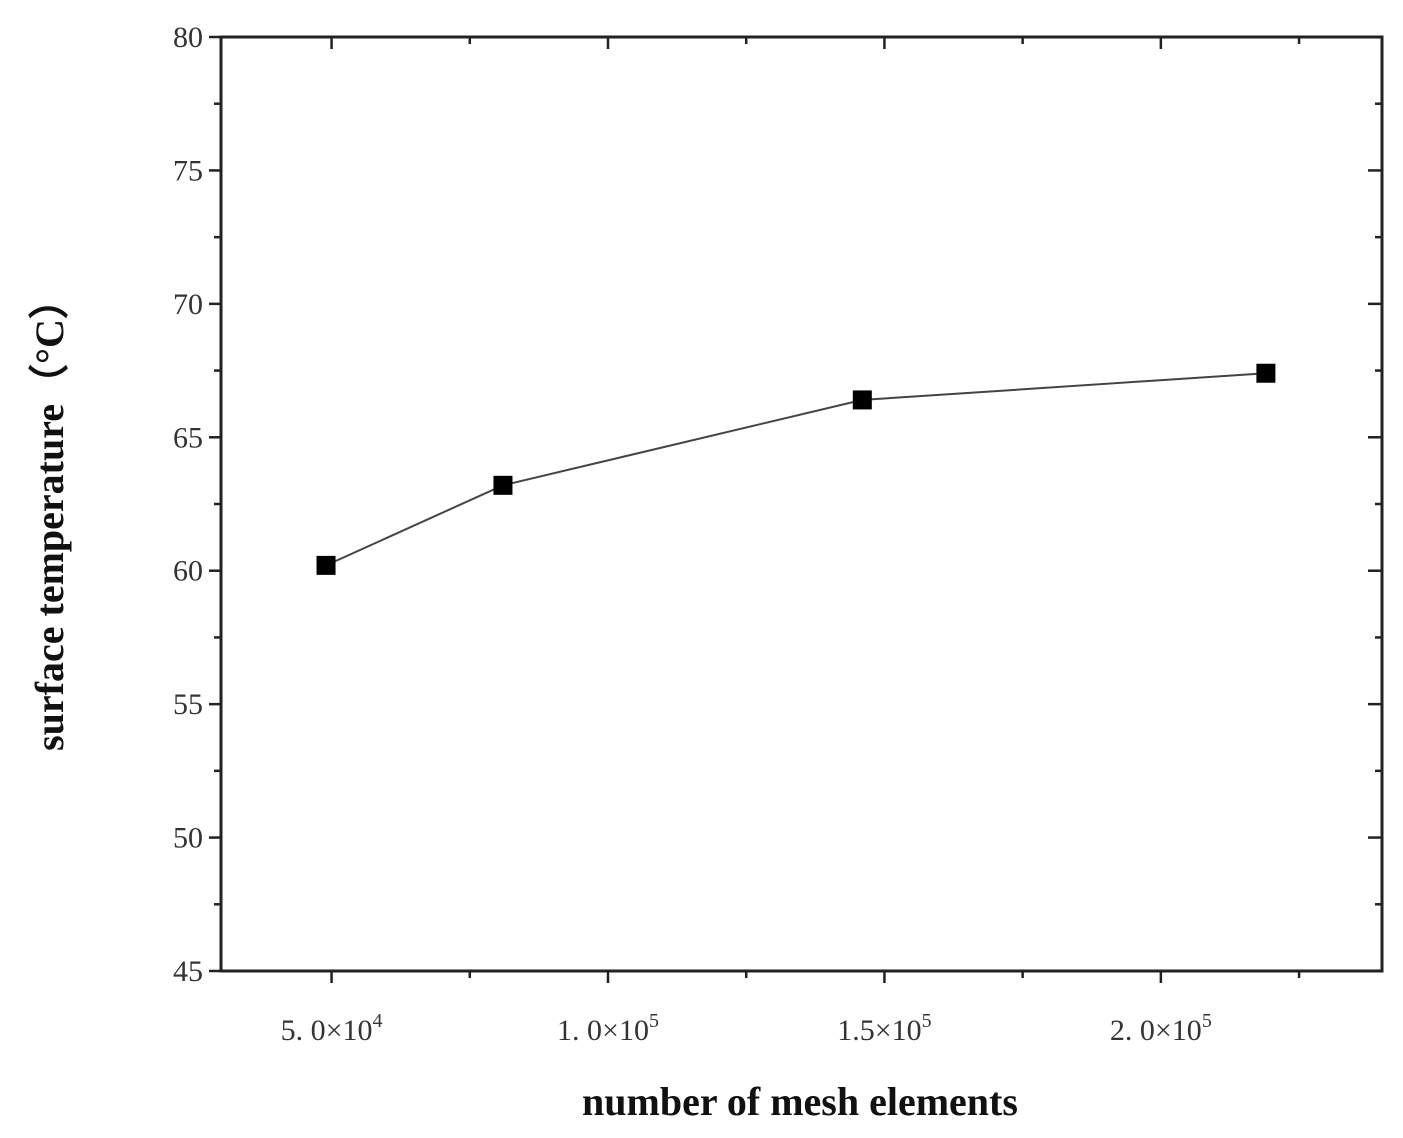 The width and height of the screenshot is (1403, 1138). I want to click on y-tick-label: 80, so click(188, 37).